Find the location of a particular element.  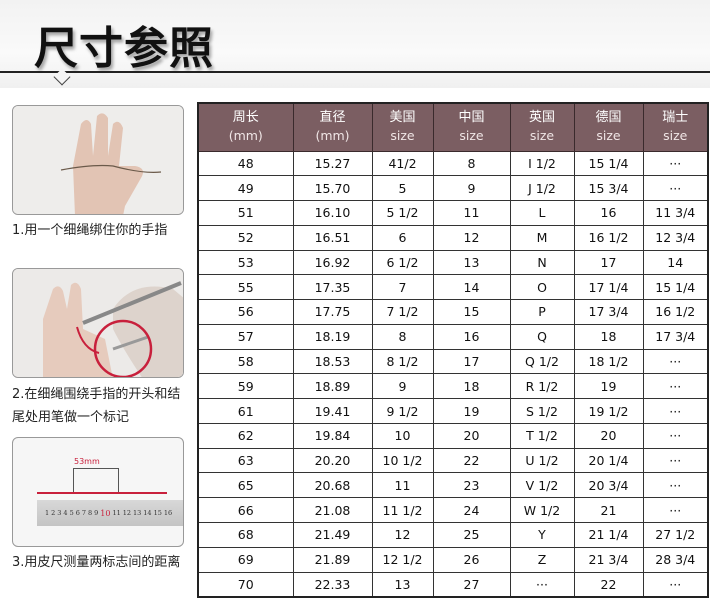

table-cell: 19 is located at coordinates (608, 386).